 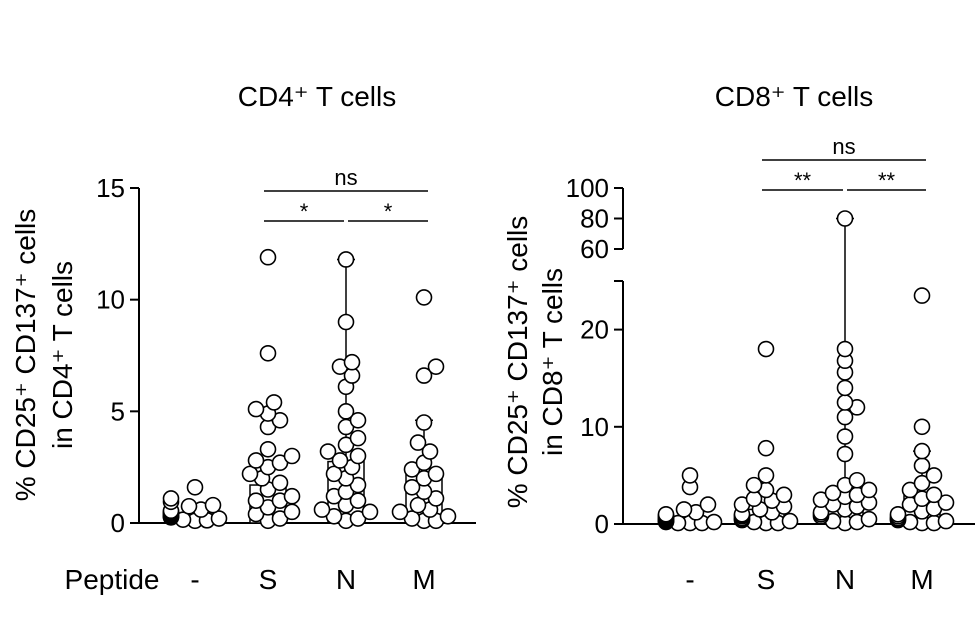 What do you see at coordinates (317, 96) in the screenshot?
I see `panel1-title: CD4⁺ T cells` at bounding box center [317, 96].